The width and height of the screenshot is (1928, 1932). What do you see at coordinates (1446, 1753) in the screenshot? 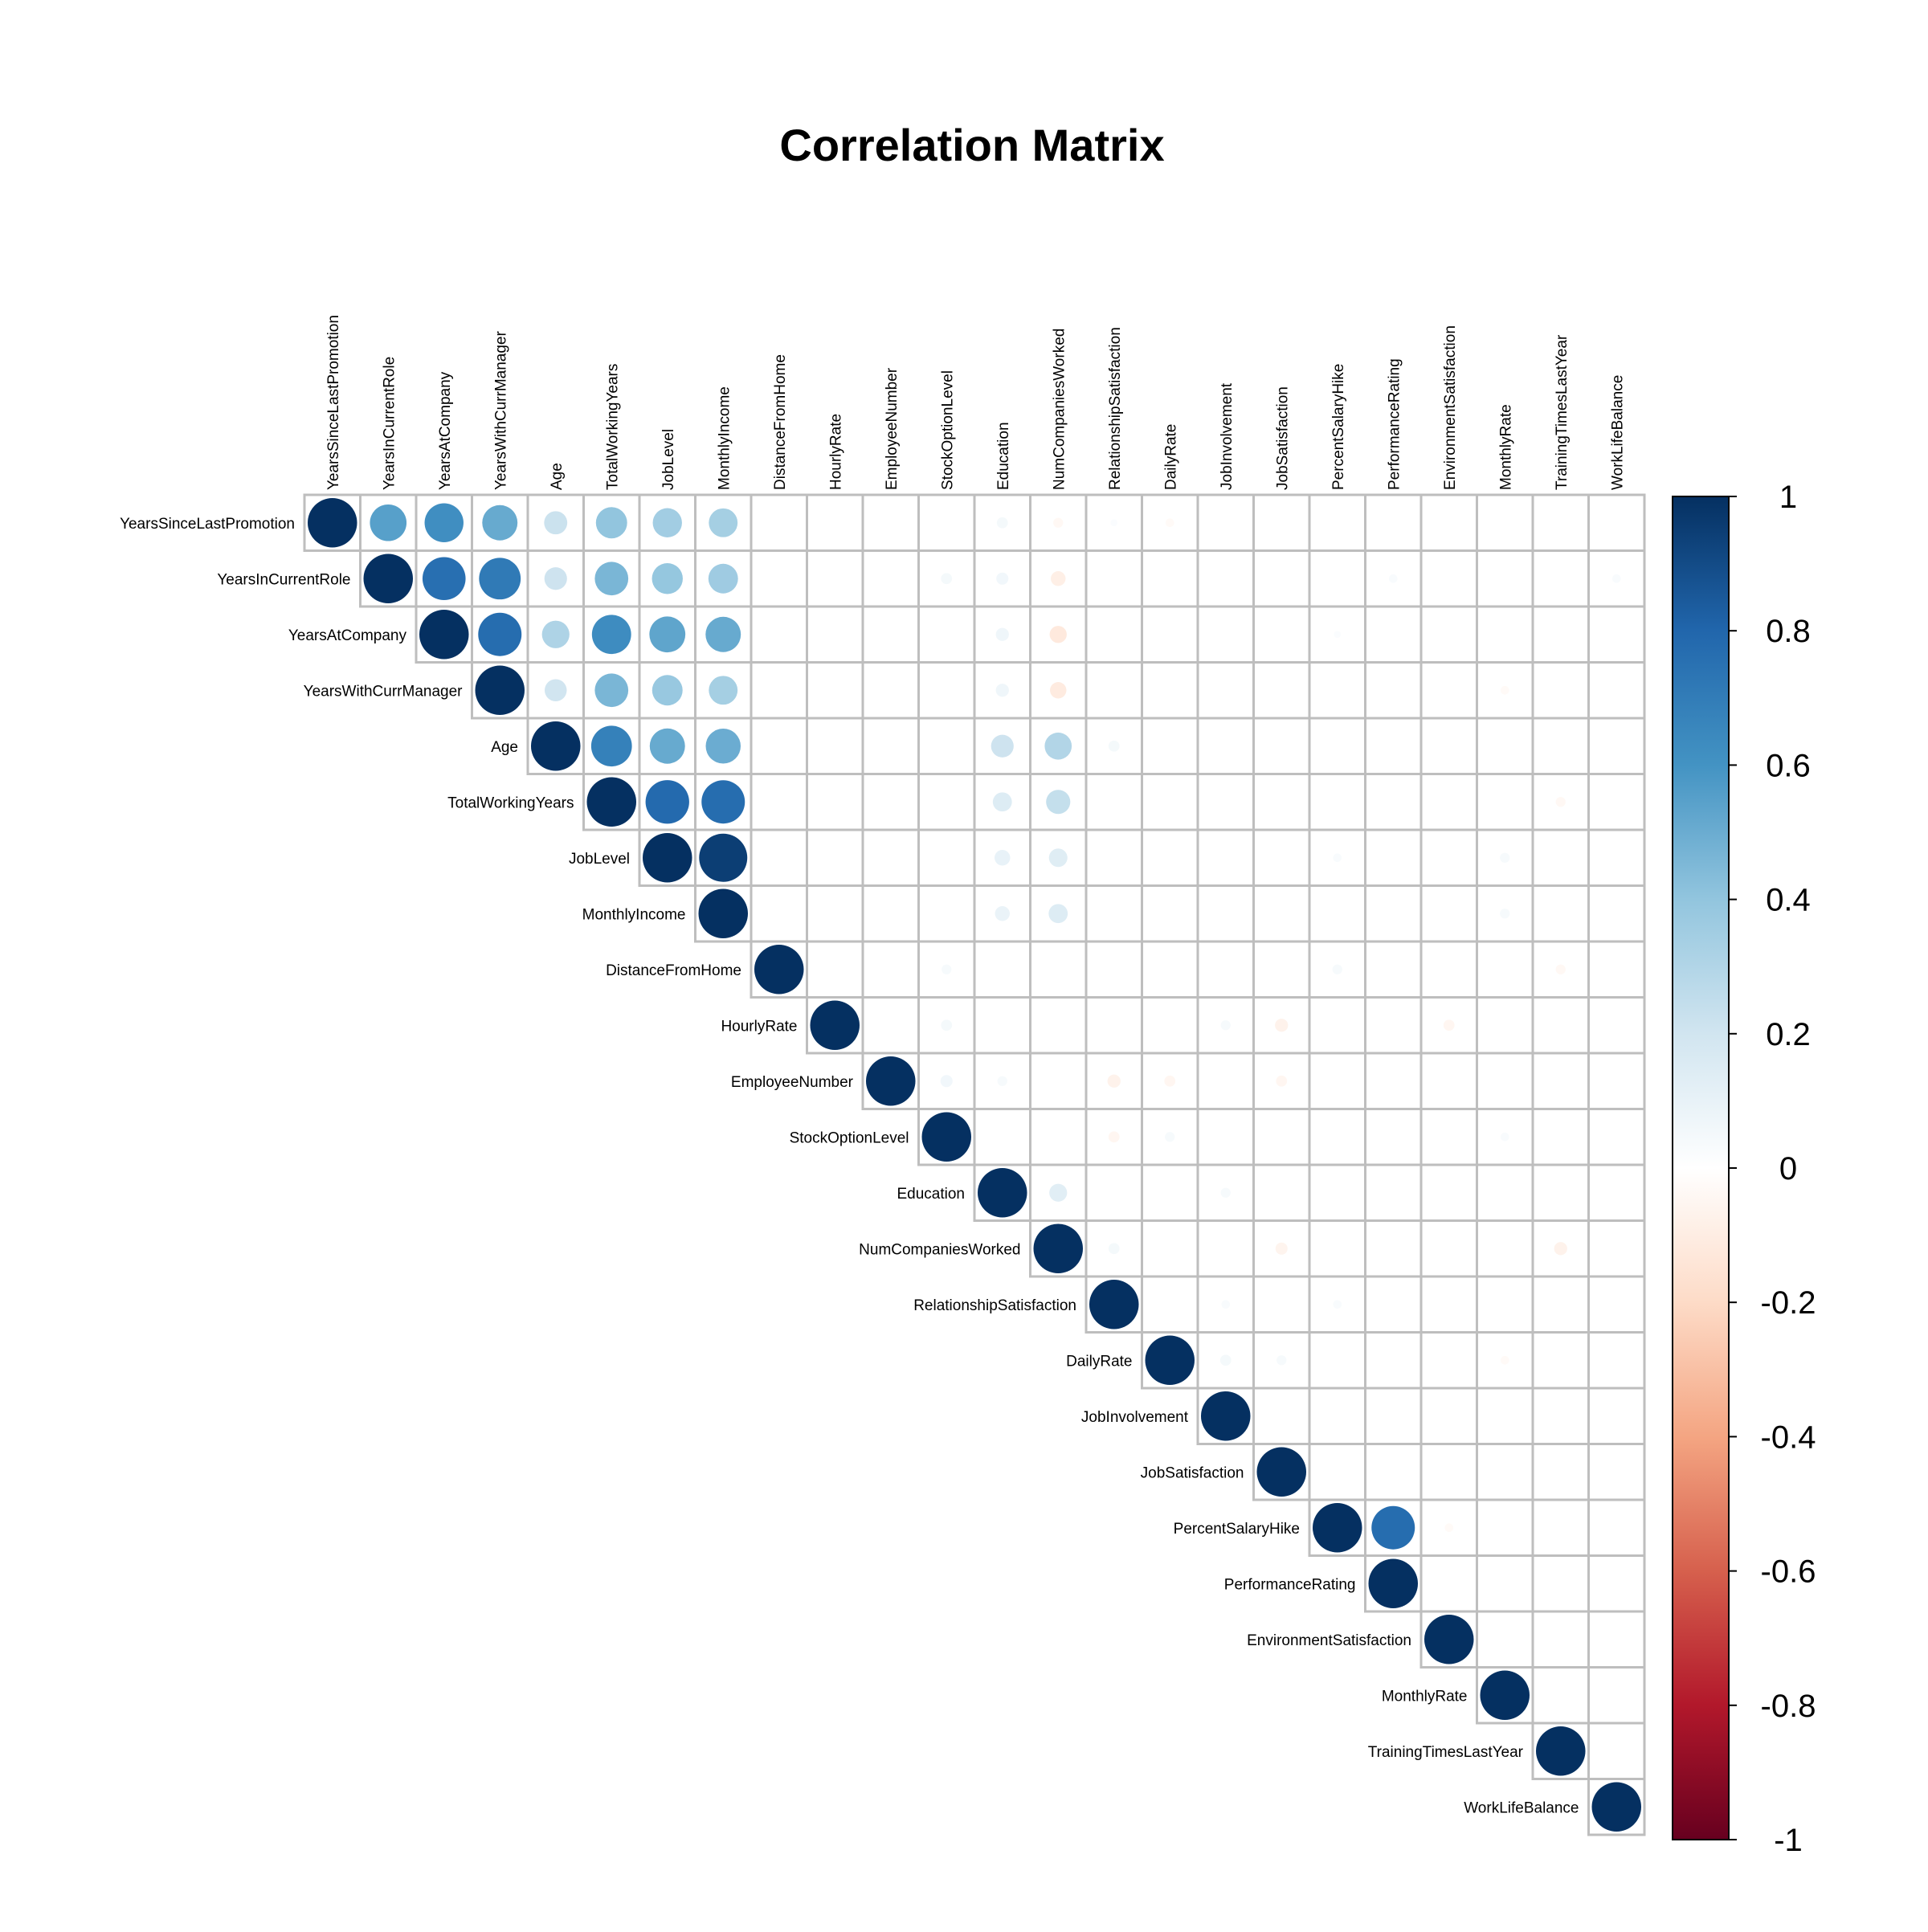
I see `row-label: TrainingTimesLastYear` at bounding box center [1446, 1753].